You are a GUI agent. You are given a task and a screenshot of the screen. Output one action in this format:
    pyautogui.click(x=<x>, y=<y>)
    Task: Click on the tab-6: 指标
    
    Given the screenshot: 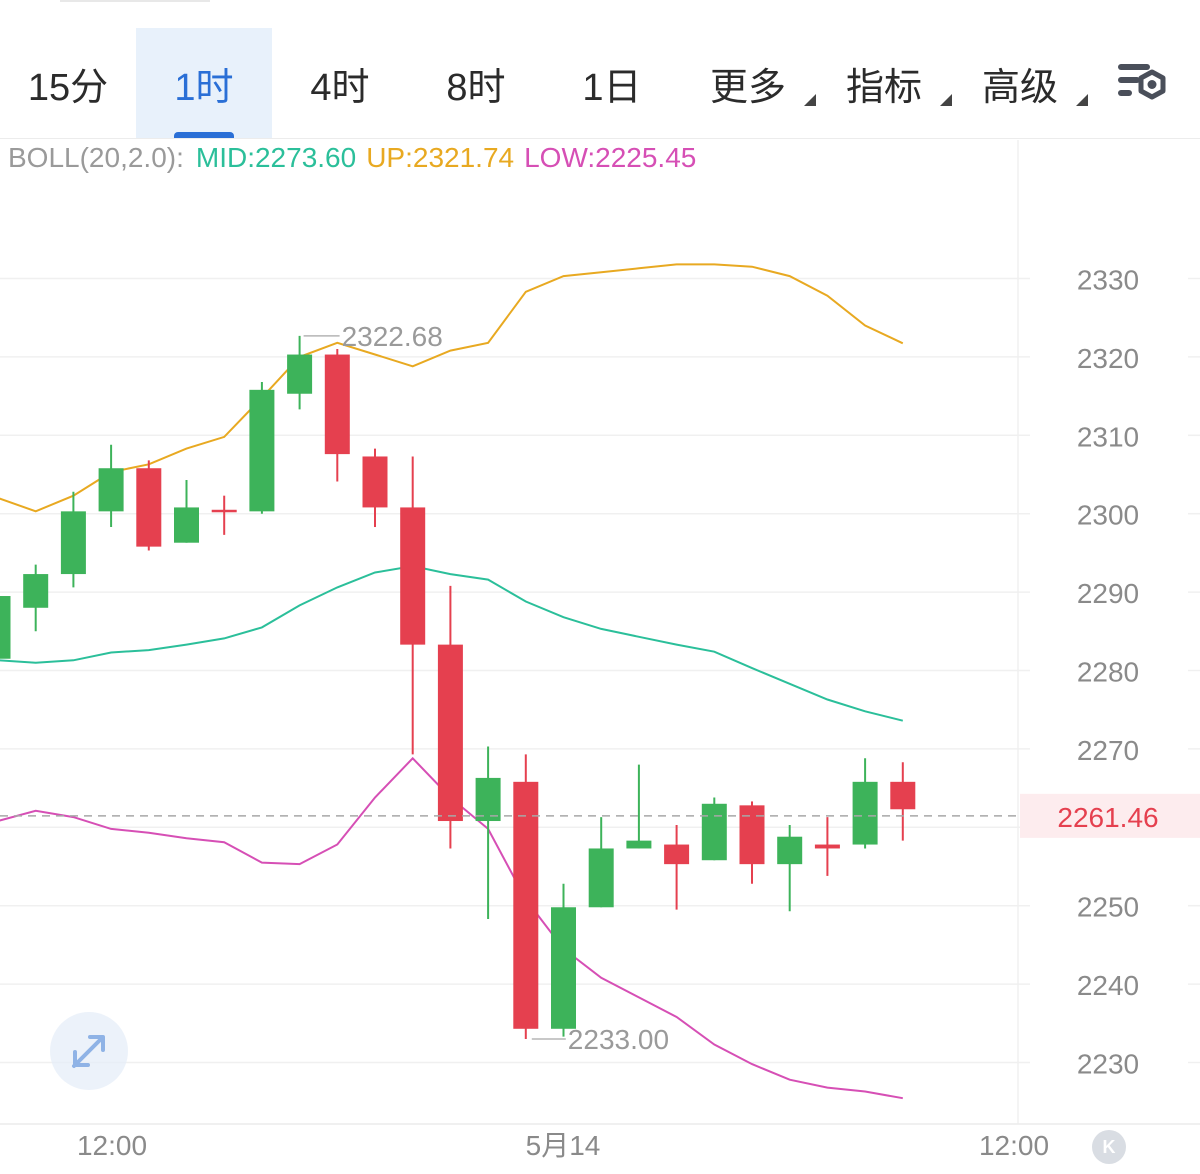 What is the action you would take?
    pyautogui.click(x=884, y=83)
    